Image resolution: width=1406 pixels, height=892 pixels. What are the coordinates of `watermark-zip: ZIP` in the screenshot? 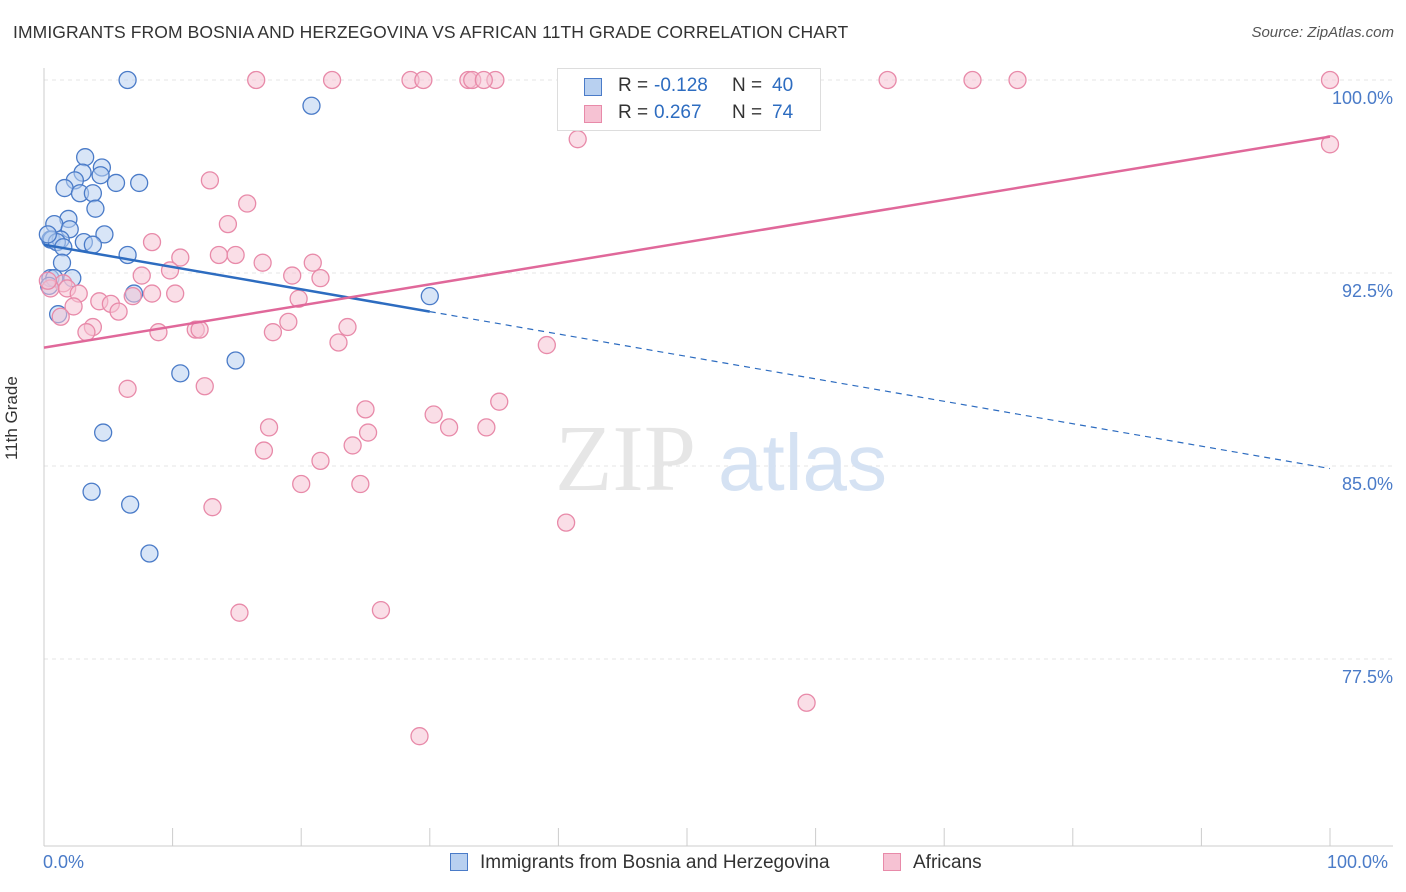 It's located at (625, 459).